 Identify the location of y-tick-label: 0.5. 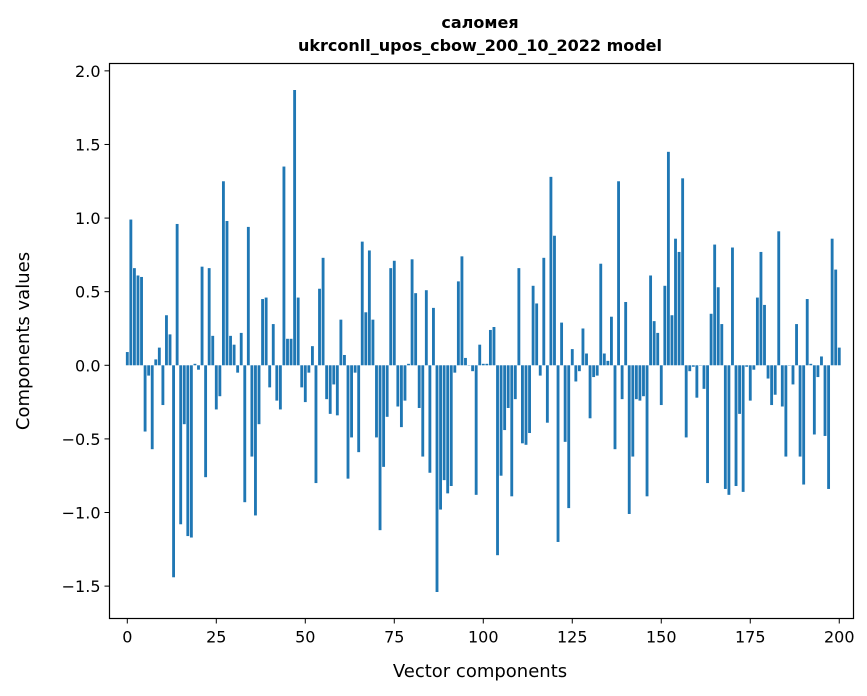
(87, 292).